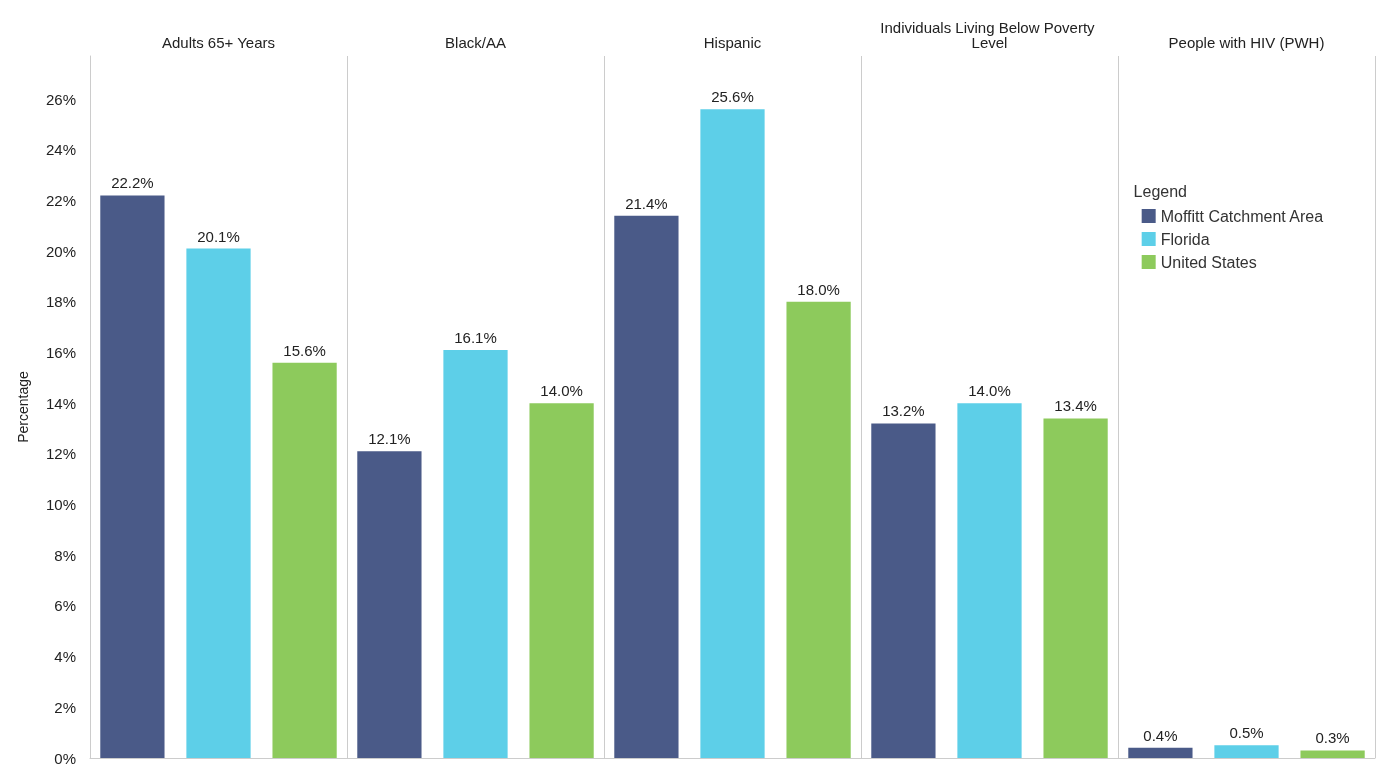 This screenshot has height=774, width=1385. Describe the element at coordinates (732, 42) in the screenshot. I see `x-tick-label: Hispanic` at that location.